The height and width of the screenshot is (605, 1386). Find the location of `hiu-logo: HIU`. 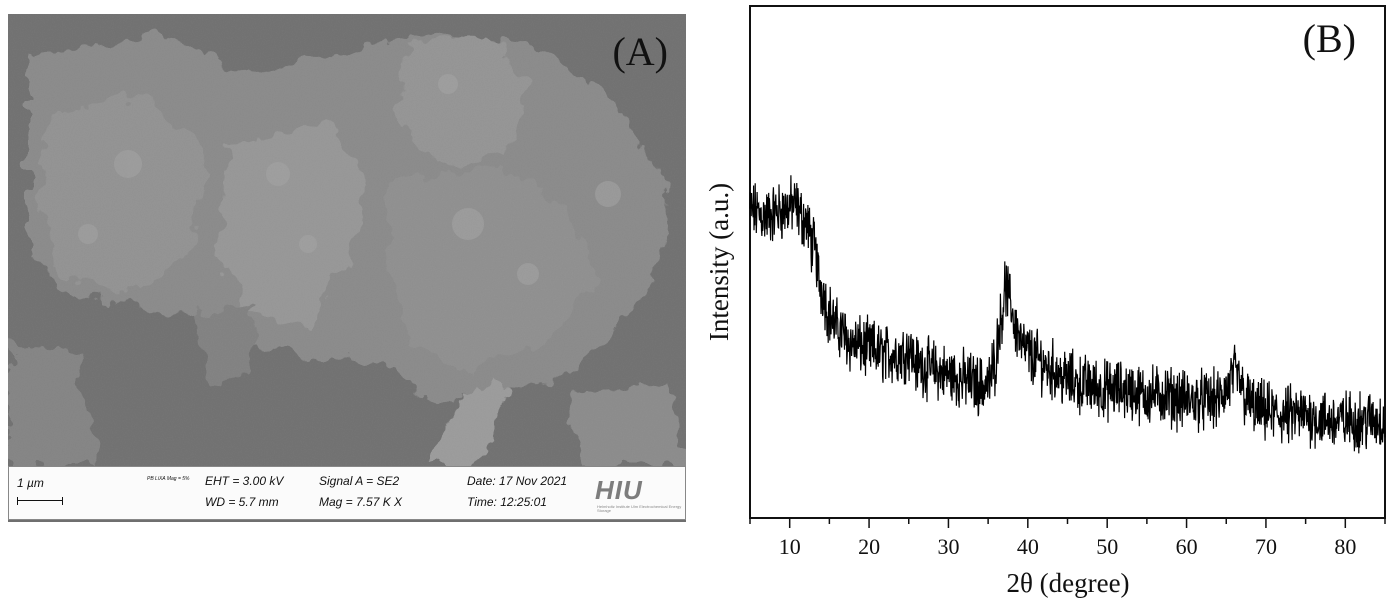

hiu-logo: HIU is located at coordinates (619, 490).